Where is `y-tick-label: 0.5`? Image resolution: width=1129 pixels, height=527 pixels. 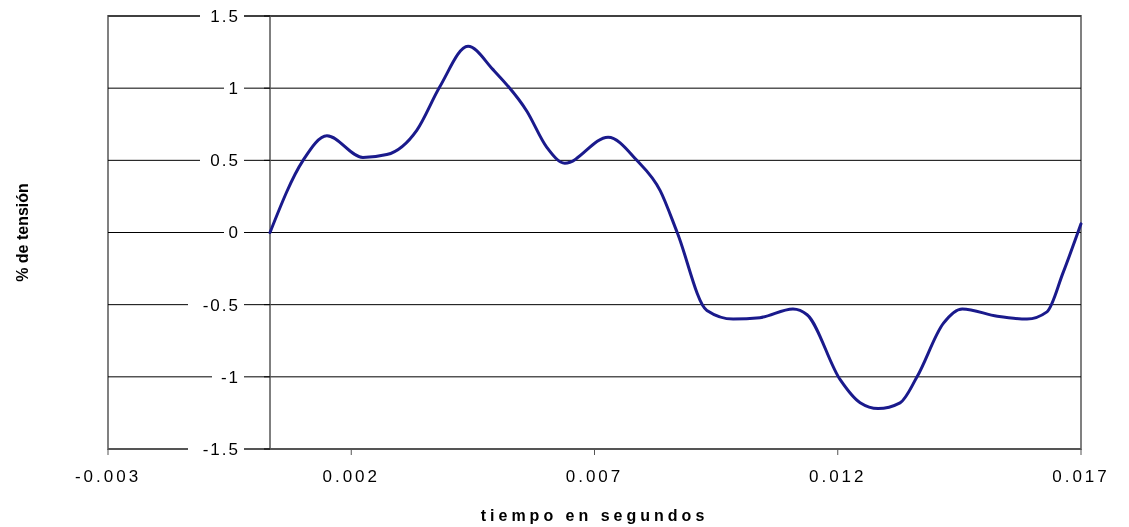
y-tick-label: 0.5 is located at coordinates (225, 161).